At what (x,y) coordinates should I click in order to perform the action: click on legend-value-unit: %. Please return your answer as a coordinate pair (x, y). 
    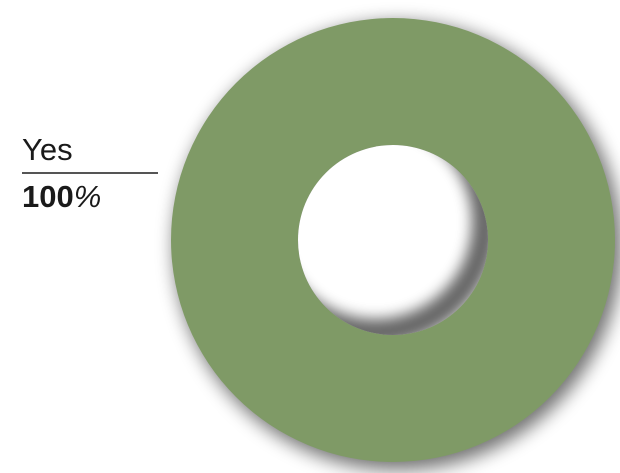
    Looking at the image, I should click on (87, 196).